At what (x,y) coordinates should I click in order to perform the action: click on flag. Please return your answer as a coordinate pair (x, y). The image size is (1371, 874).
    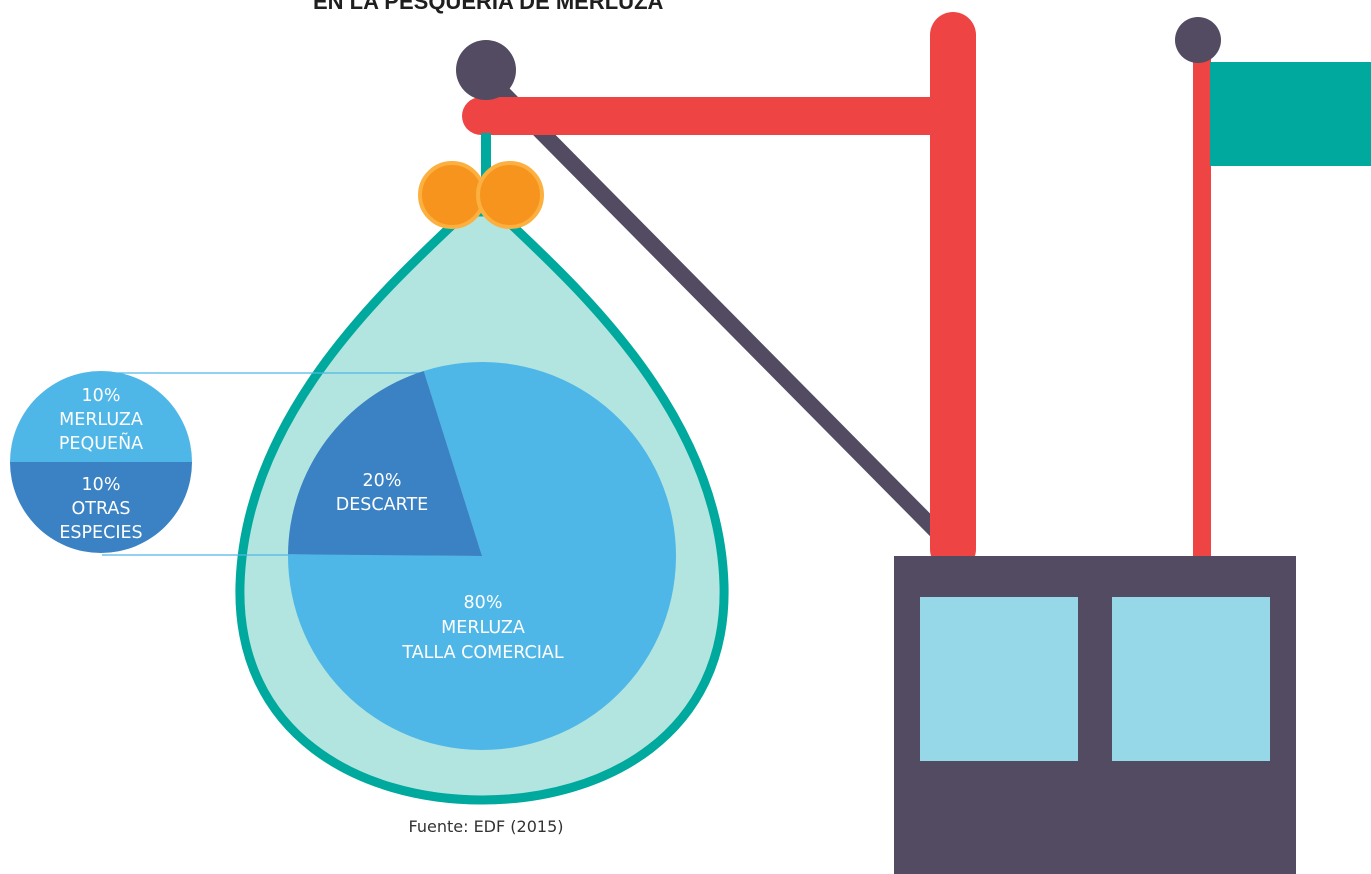
    Looking at the image, I should click on (1290, 114).